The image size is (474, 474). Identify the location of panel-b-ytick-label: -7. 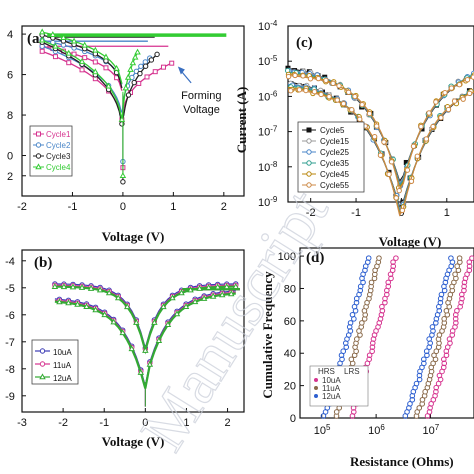
(10, 343).